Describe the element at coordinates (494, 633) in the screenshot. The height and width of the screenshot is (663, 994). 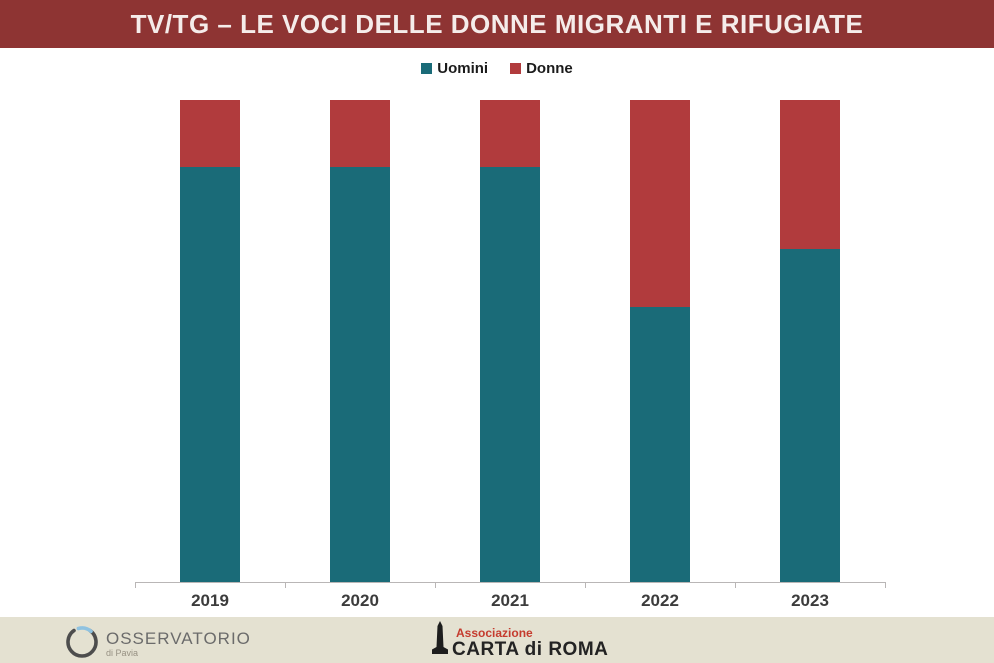
I see `carta-association-label: Associazione` at that location.